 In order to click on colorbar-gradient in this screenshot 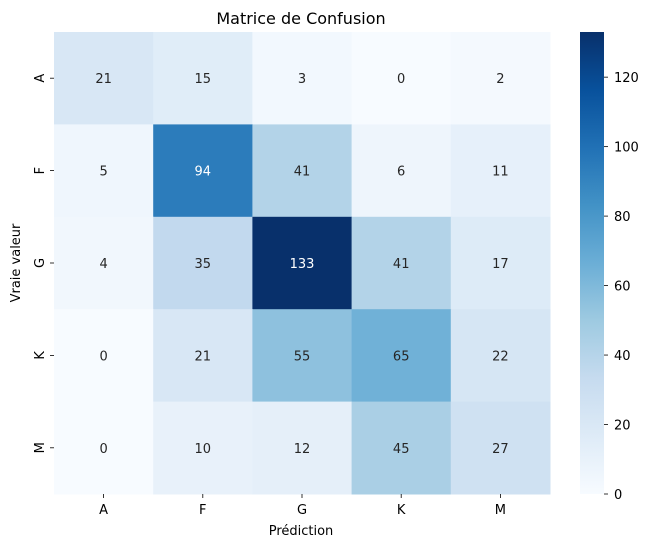, I will do `click(592, 263)`.